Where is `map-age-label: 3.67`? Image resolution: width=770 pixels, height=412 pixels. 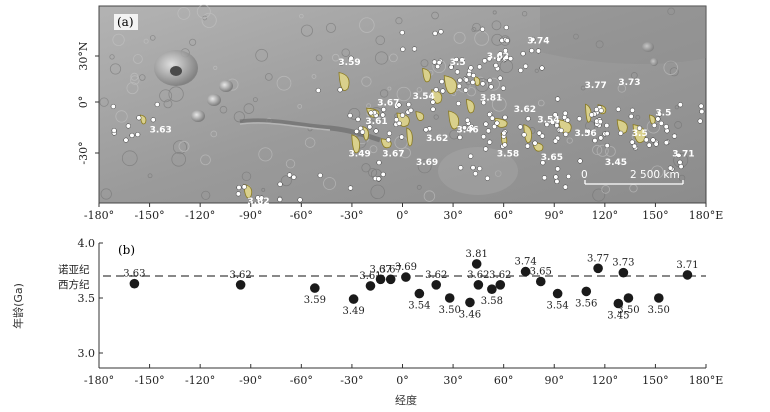
map-age-label: 3.67 is located at coordinates (388, 103).